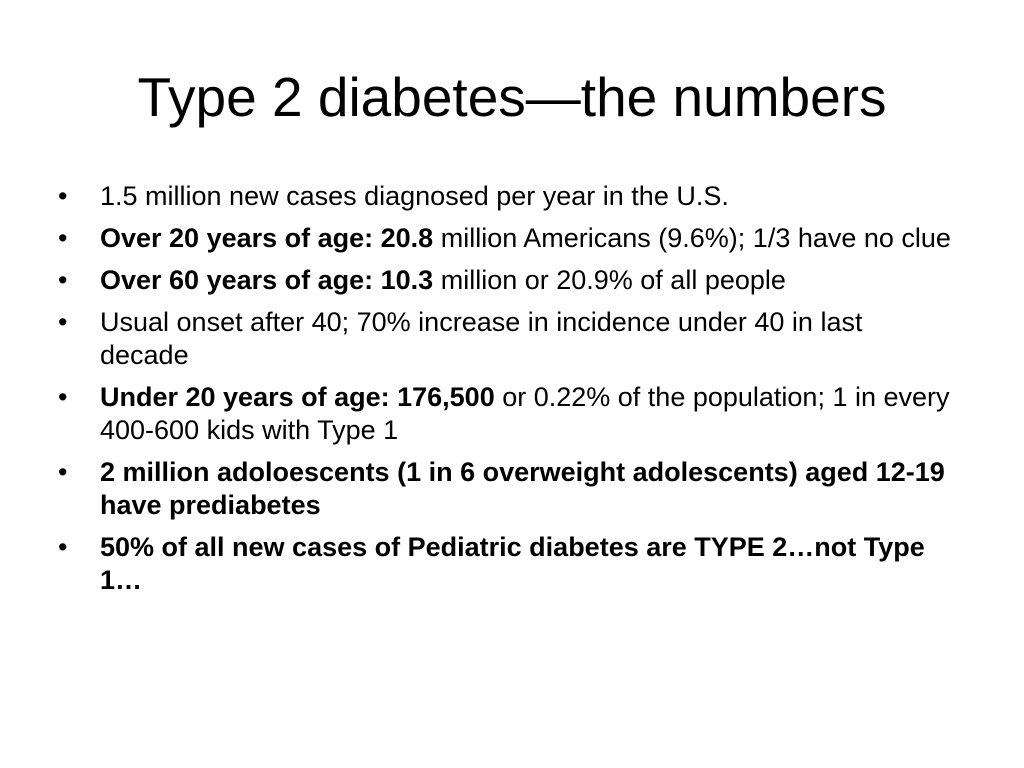 The image size is (1024, 768). What do you see at coordinates (512, 97) in the screenshot?
I see `slide-title: Type 2 diabetes—the numbers` at bounding box center [512, 97].